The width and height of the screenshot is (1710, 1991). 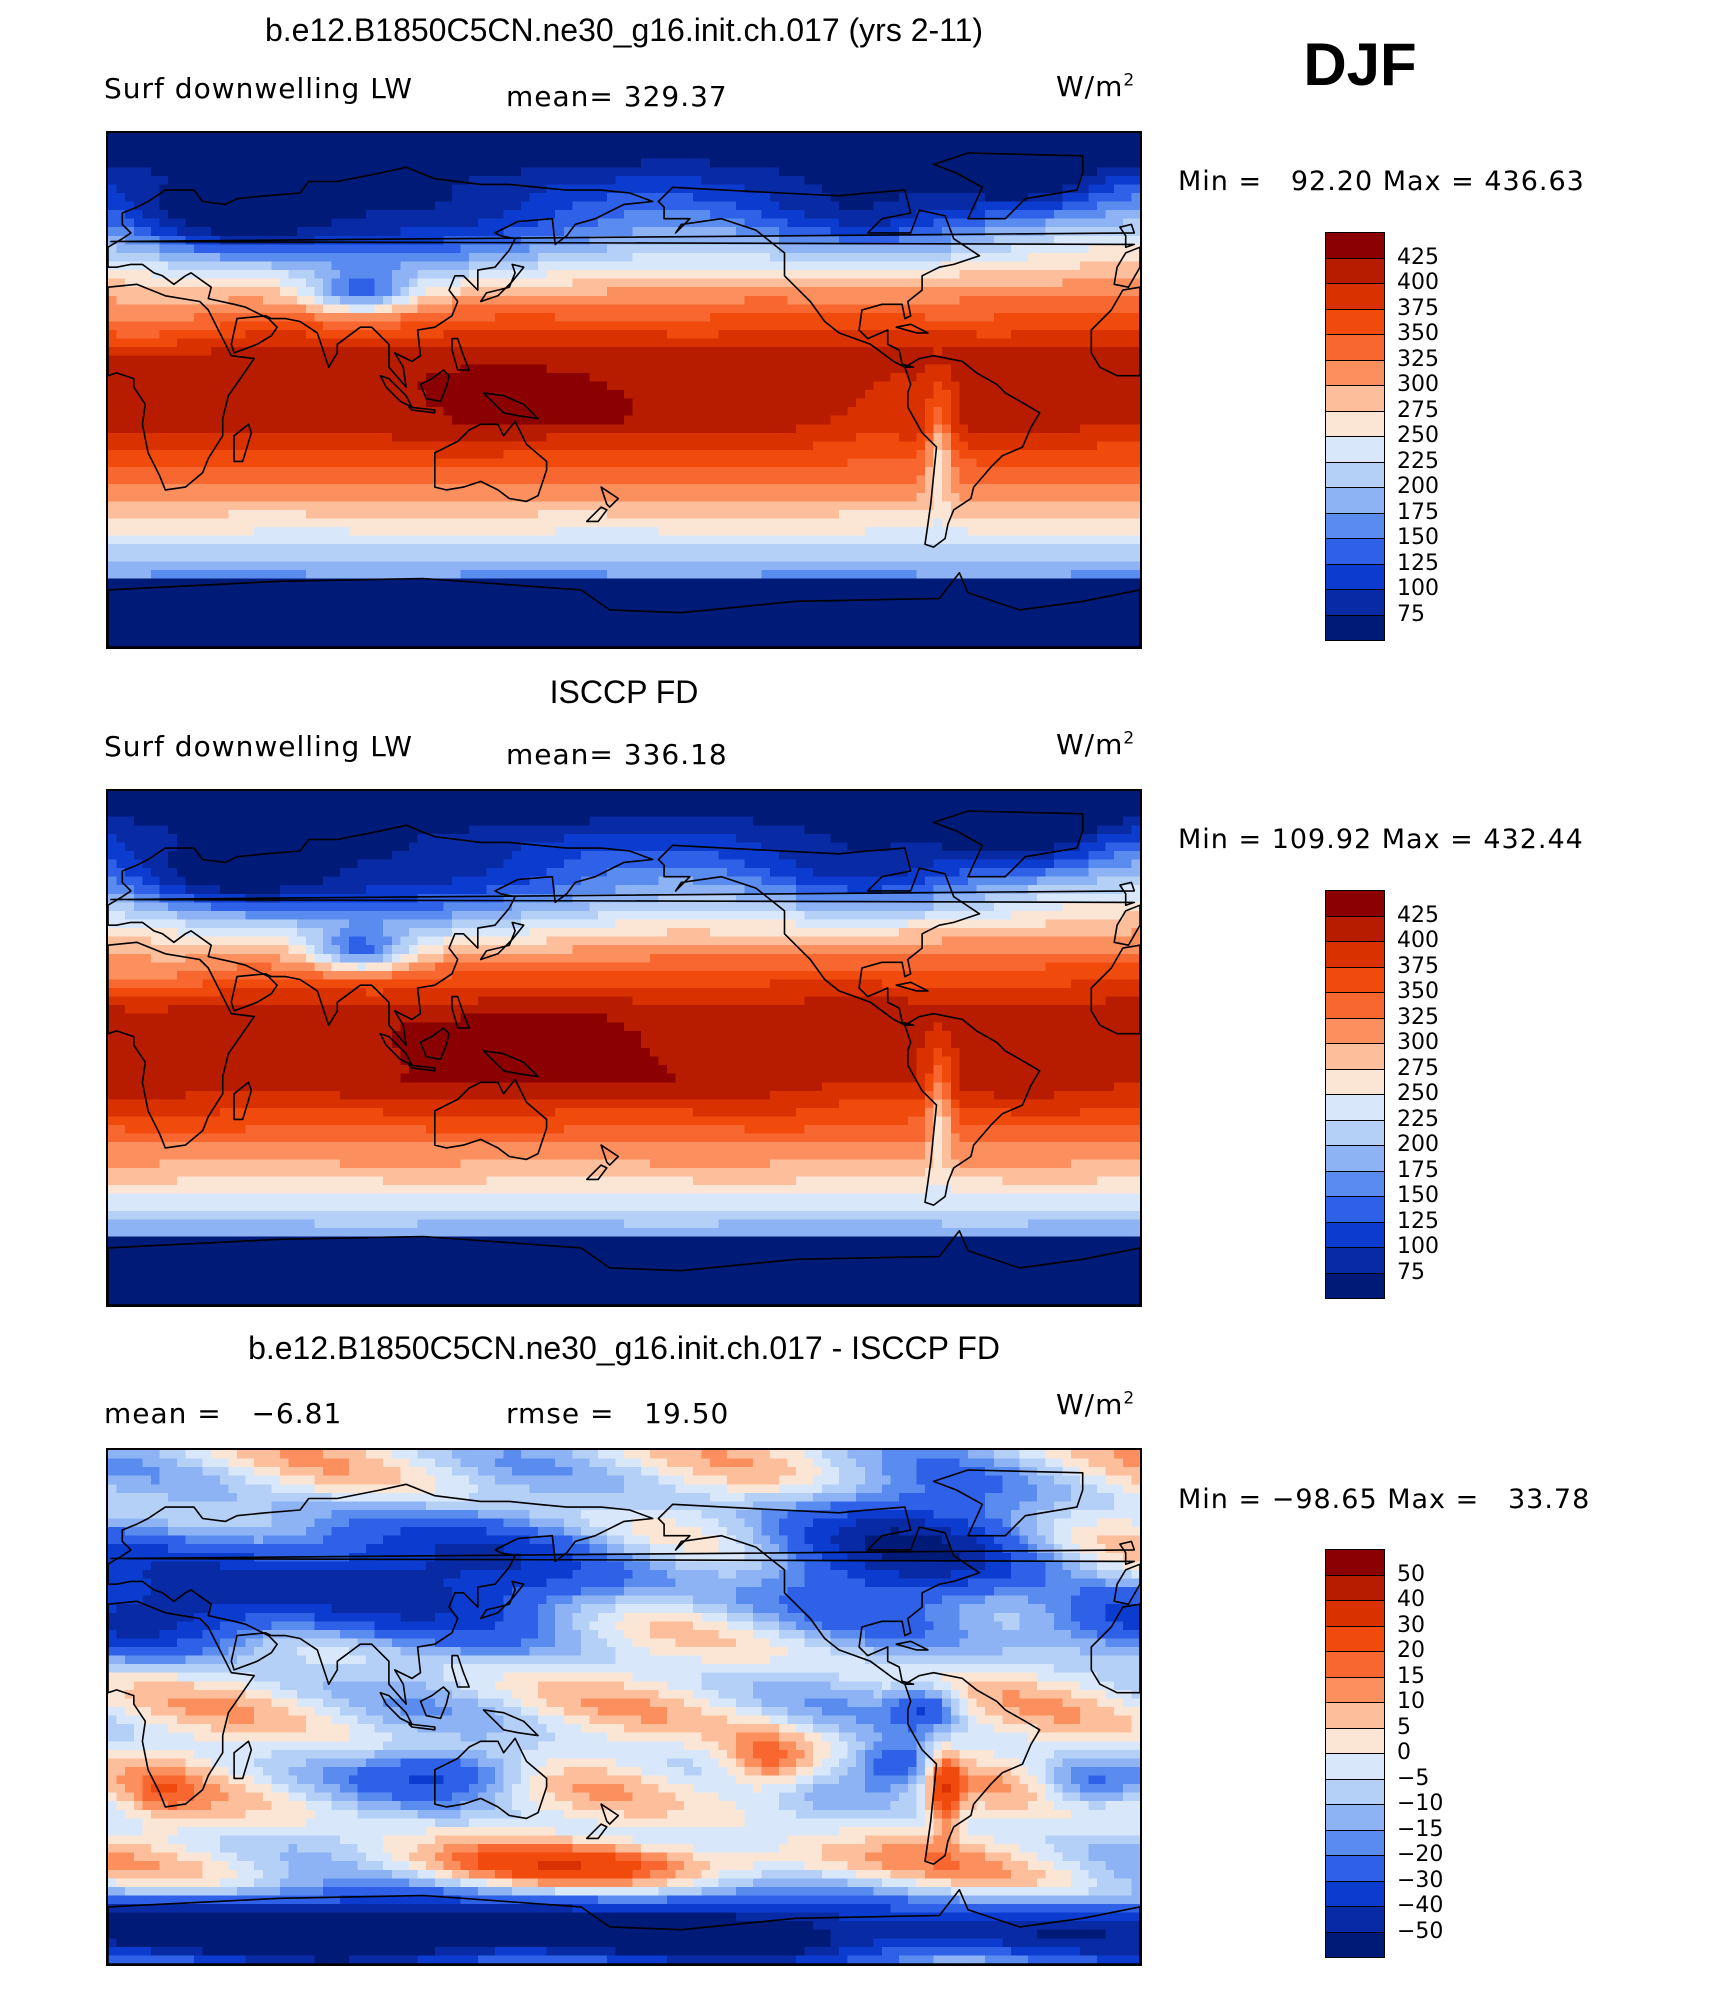 I want to click on colorbar-tick-label: −15, so click(x=1420, y=1829).